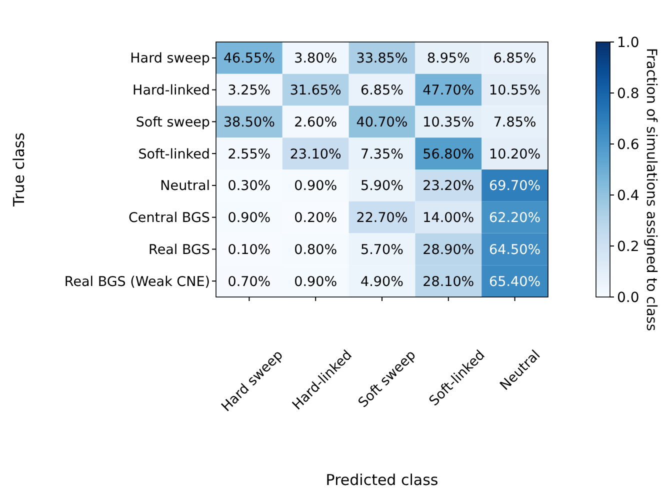 This screenshot has width=661, height=496. Describe the element at coordinates (650, 190) in the screenshot. I see `color-bar-title: Fraction of simulations assigned to class` at that location.